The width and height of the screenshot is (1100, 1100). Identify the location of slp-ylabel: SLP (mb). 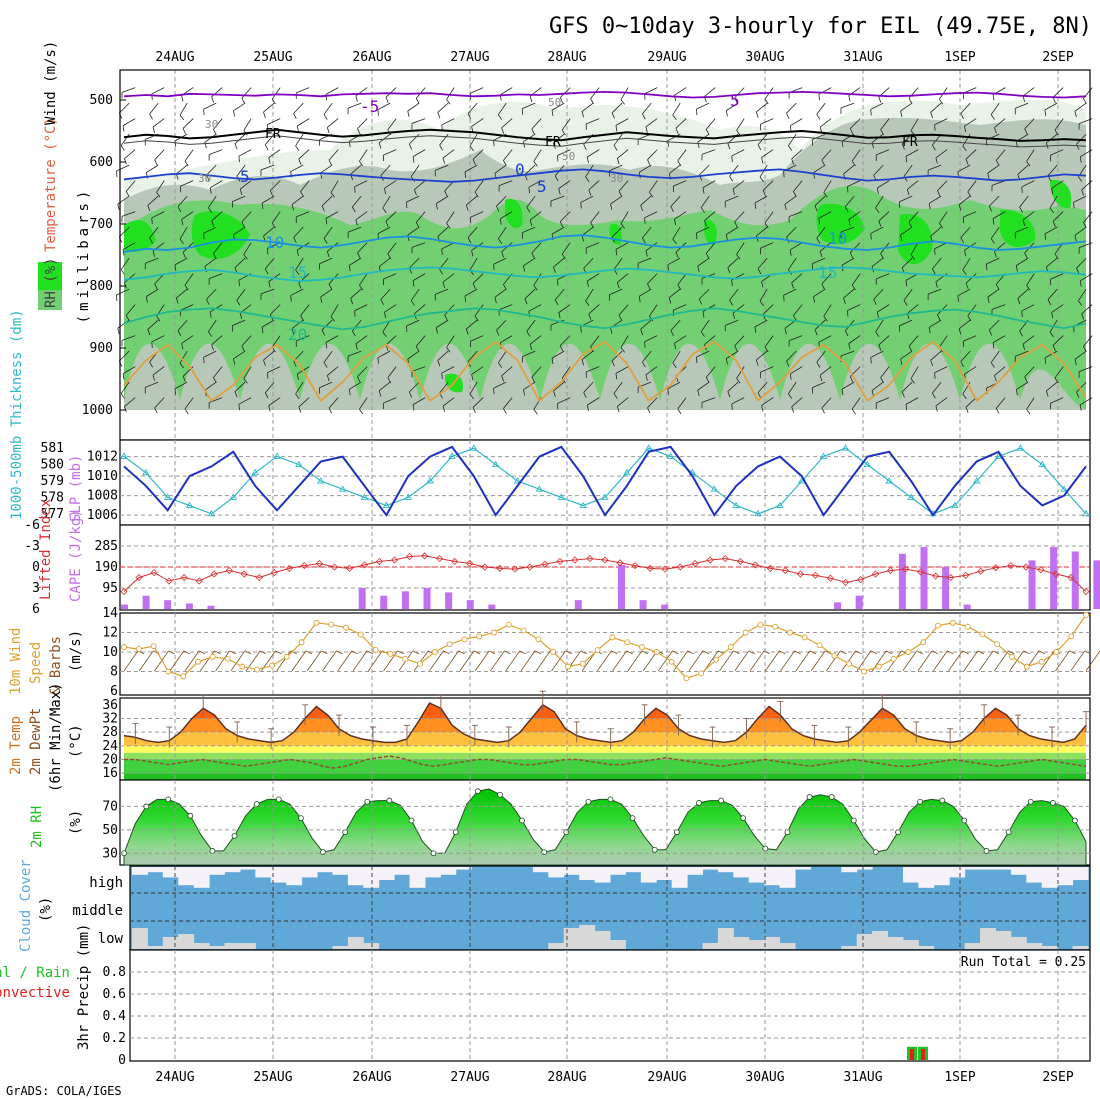
(76, 488).